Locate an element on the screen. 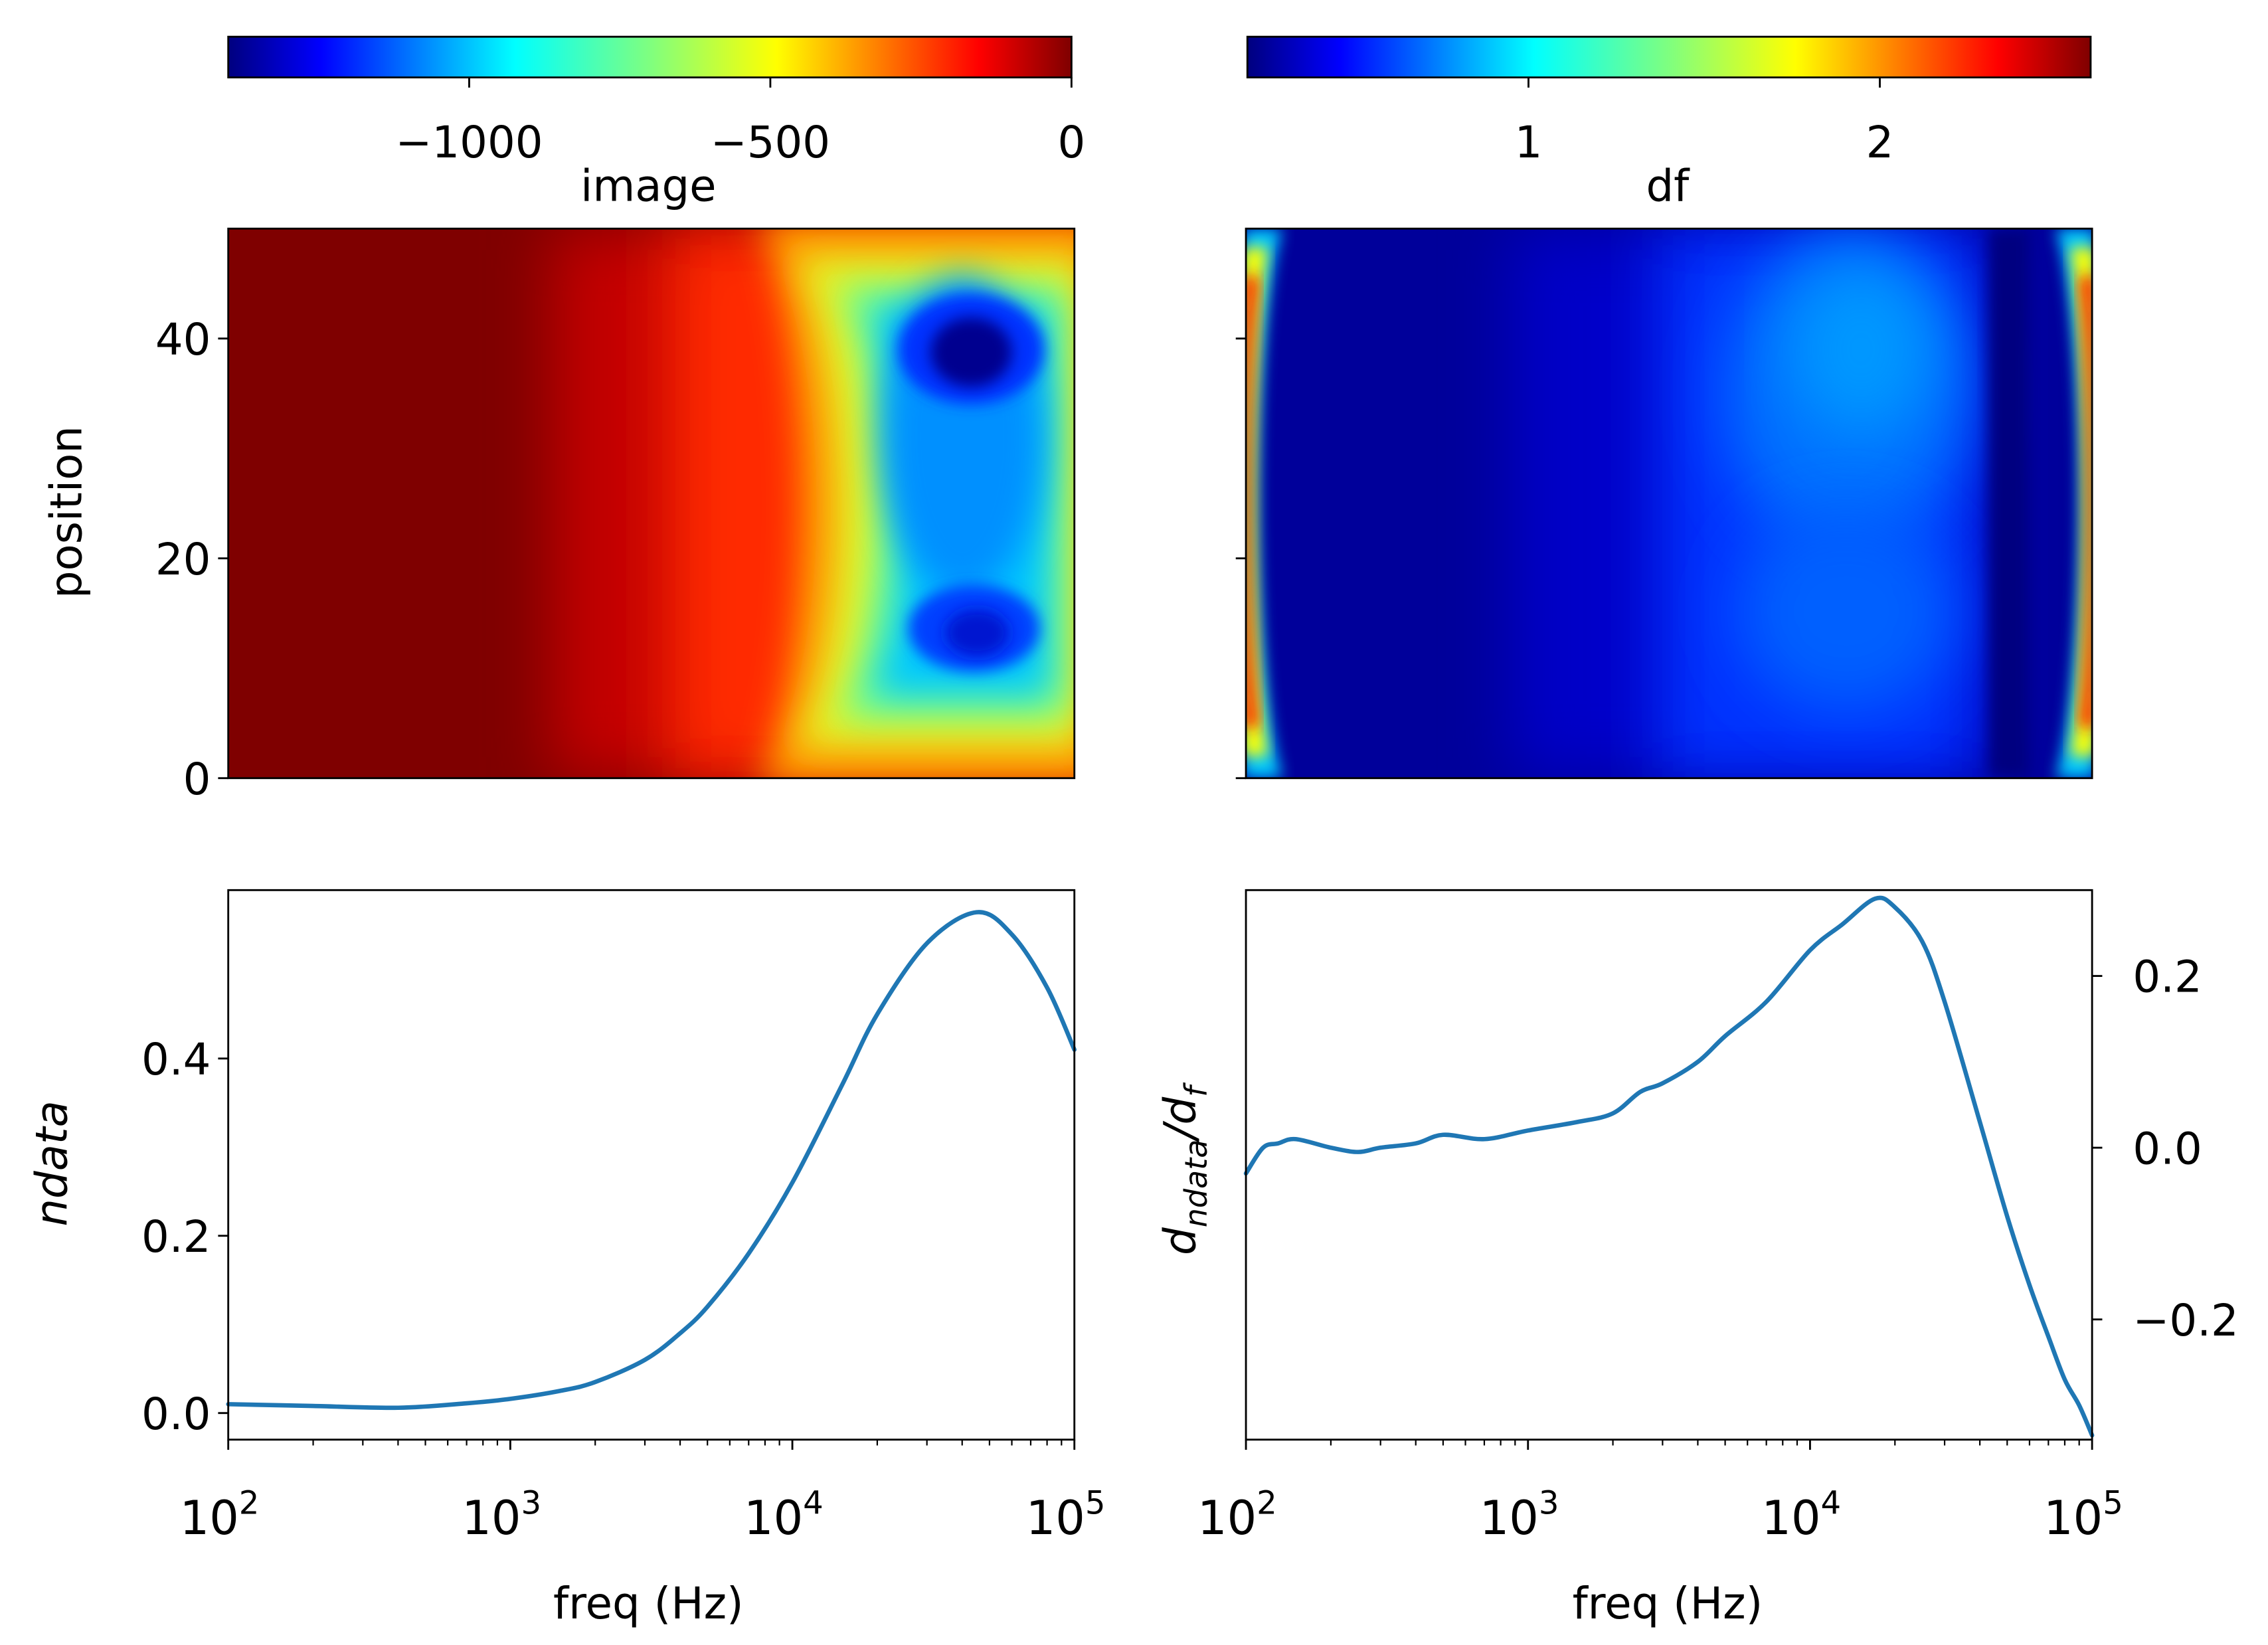 This screenshot has width=2268, height=1645. line-dndata-frame is located at coordinates (1669, 1165).